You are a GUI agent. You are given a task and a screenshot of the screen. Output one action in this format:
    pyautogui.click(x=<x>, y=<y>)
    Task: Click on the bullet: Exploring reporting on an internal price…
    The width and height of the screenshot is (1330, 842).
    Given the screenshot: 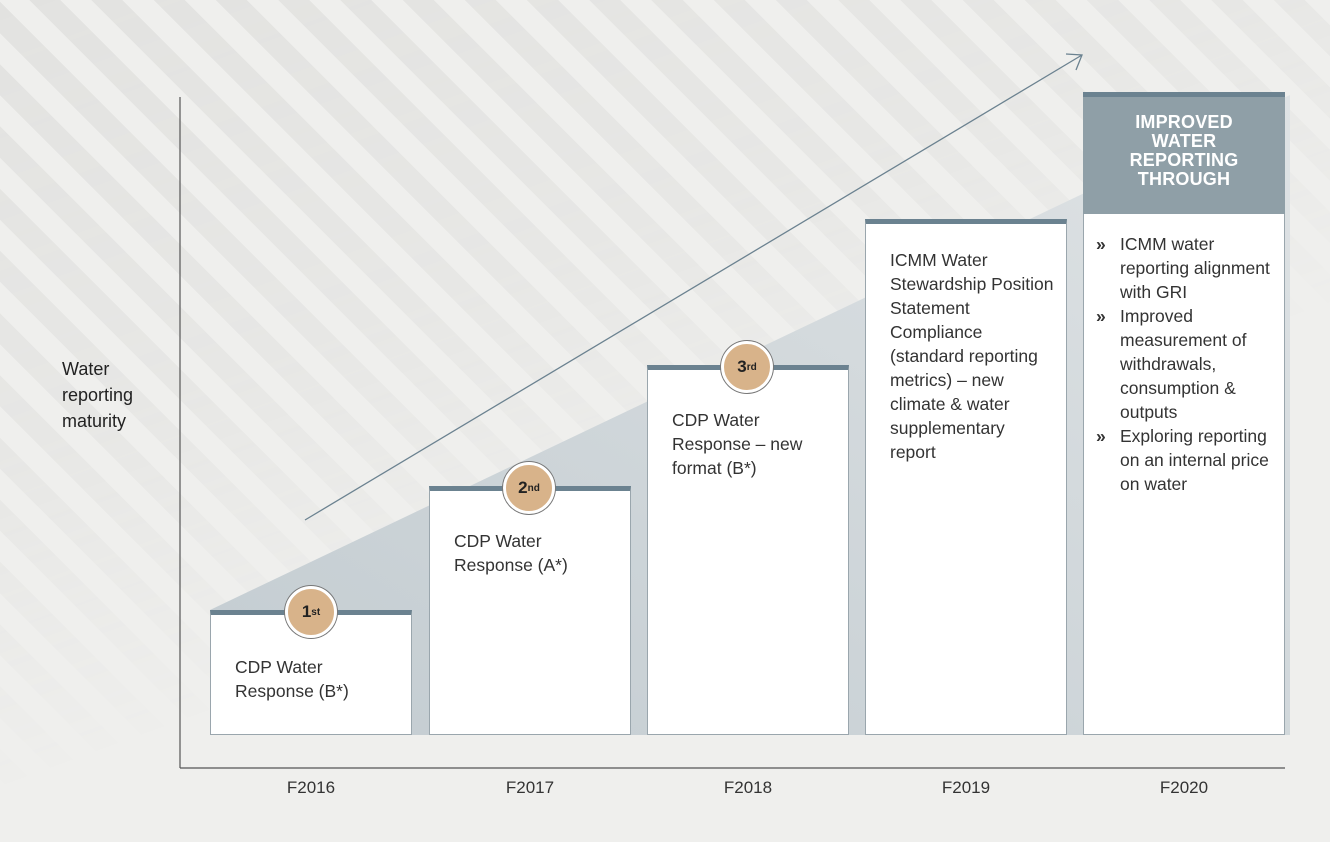 What is the action you would take?
    pyautogui.click(x=1184, y=460)
    